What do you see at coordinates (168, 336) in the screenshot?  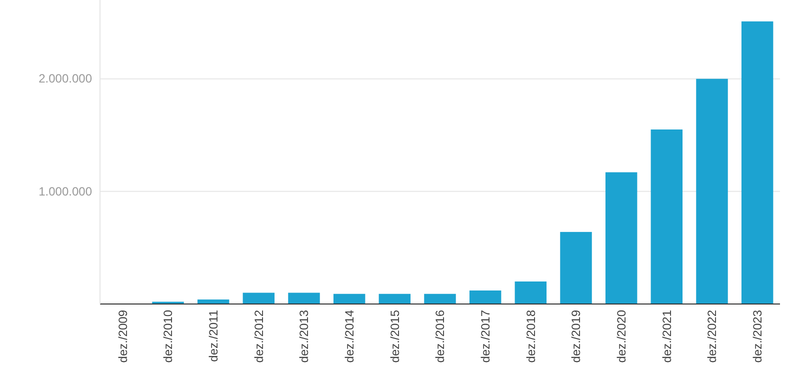 I see `x-tick-label: dez./2010` at bounding box center [168, 336].